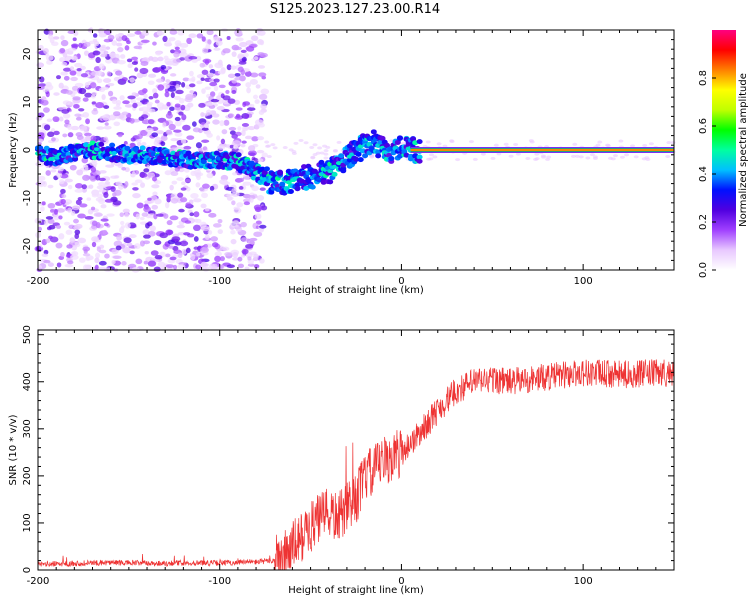 The height and width of the screenshot is (600, 750). What do you see at coordinates (27, 522) in the screenshot?
I see `y-tick-label: 100` at bounding box center [27, 522].